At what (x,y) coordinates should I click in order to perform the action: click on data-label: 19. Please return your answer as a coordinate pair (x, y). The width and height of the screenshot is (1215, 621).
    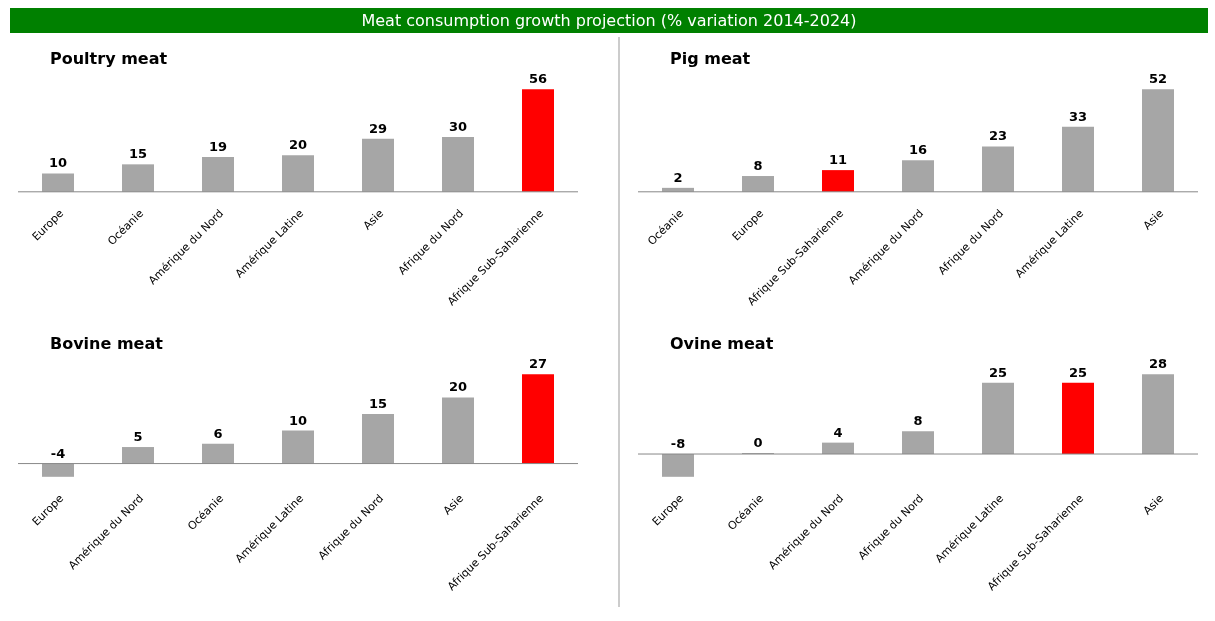
    Looking at the image, I should click on (218, 147).